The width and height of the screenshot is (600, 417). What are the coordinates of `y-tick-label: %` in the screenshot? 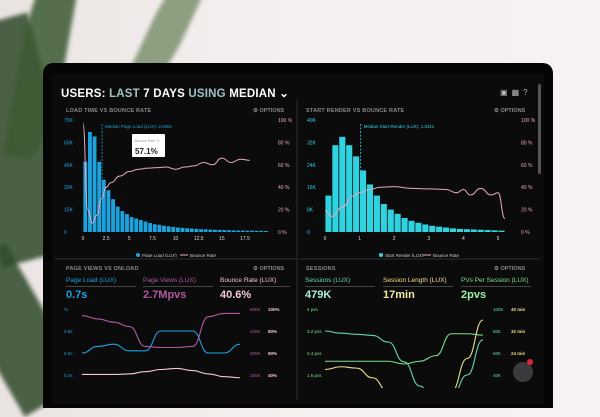 It's located at (66, 309).